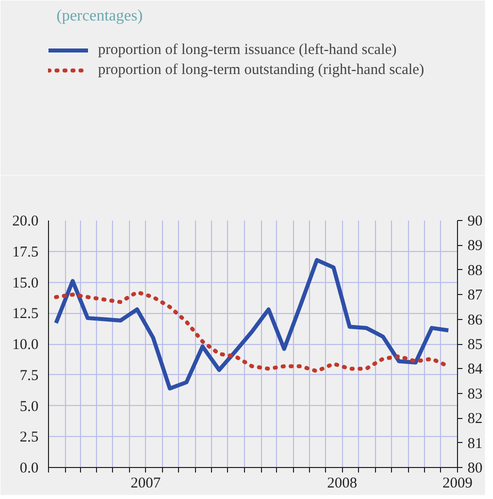  Describe the element at coordinates (25, 314) in the screenshot. I see `y-tick-label: 12.5` at that location.